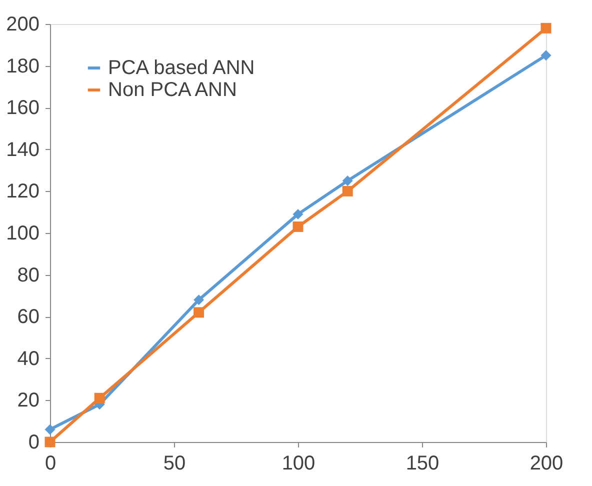 The height and width of the screenshot is (486, 592). I want to click on x-tick-label: 100, so click(299, 463).